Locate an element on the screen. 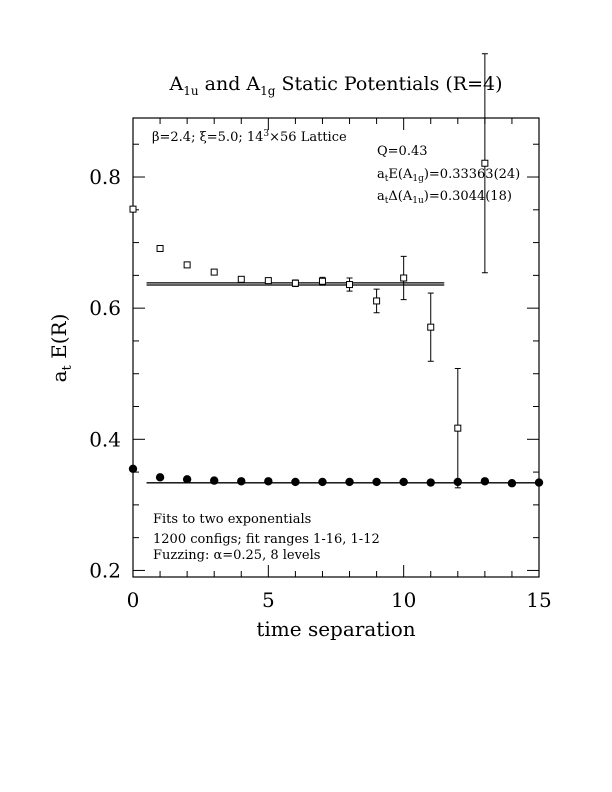 The height and width of the screenshot is (792, 612). x-tick-label: 5 is located at coordinates (268, 600).